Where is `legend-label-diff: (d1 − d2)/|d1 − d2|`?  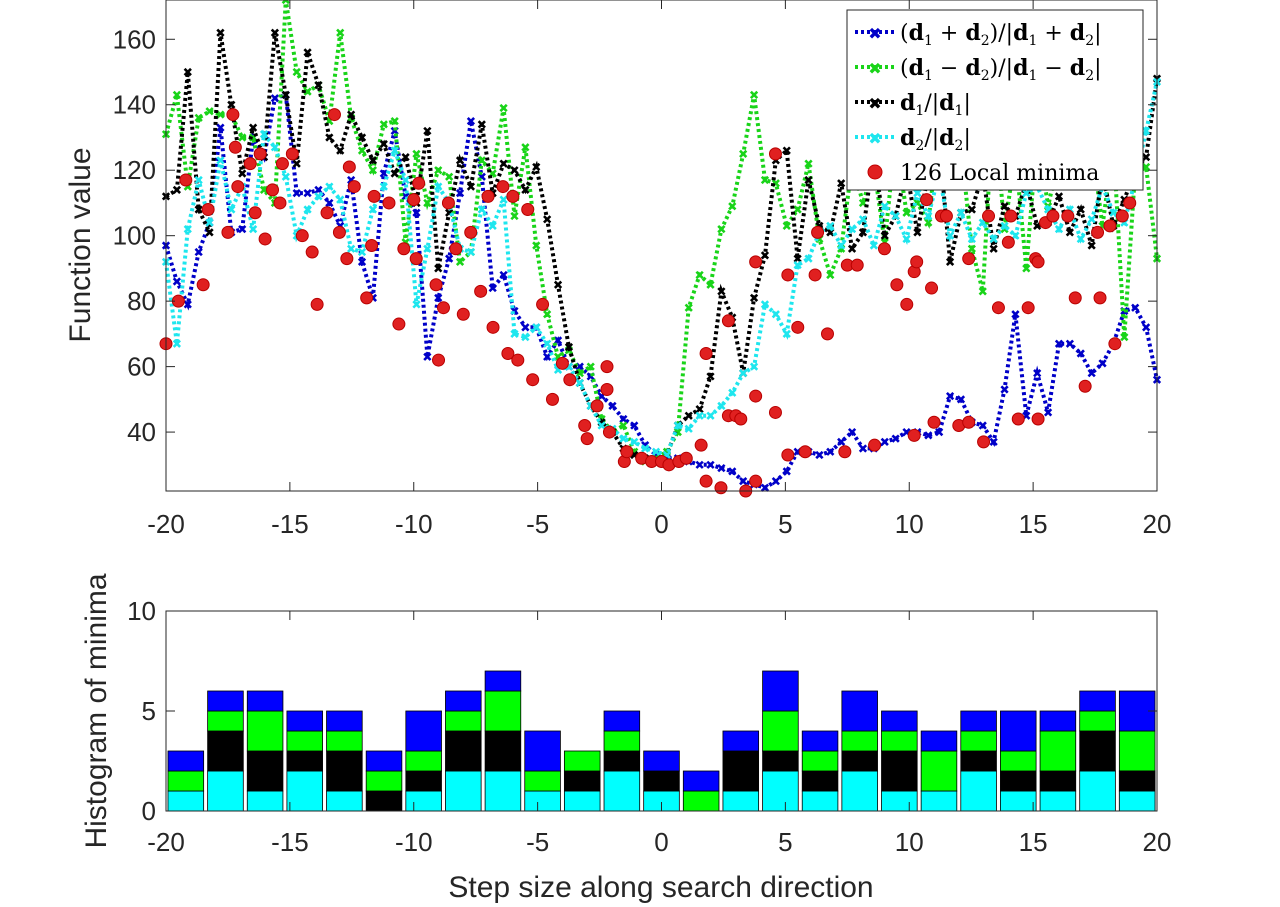 legend-label-diff: (d1 − d2)/|d1 − d2| is located at coordinates (1001, 69).